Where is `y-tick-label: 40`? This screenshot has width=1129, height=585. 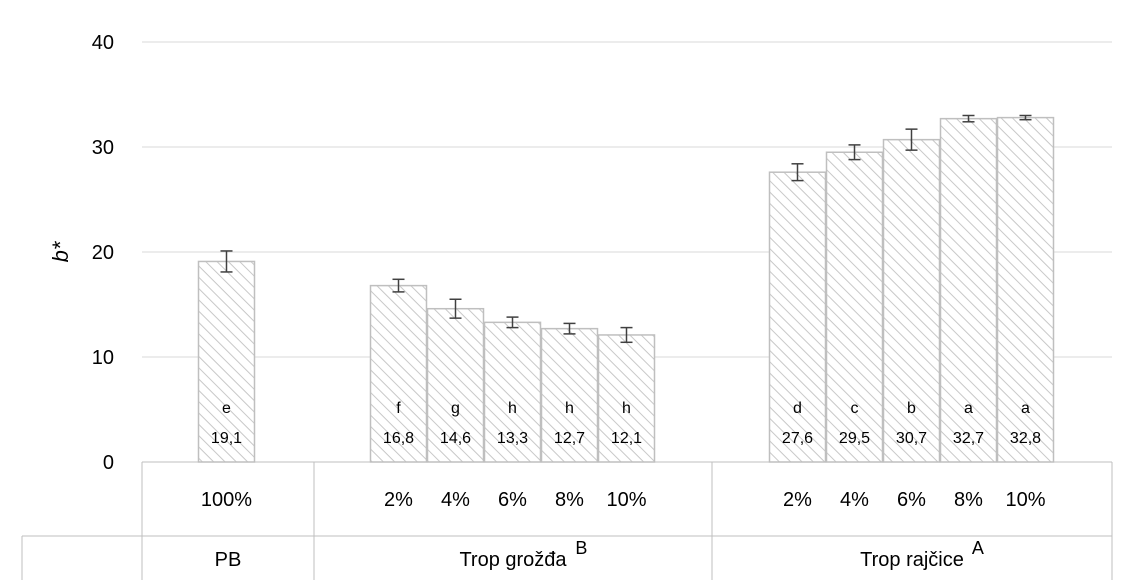 y-tick-label: 40 is located at coordinates (103, 43).